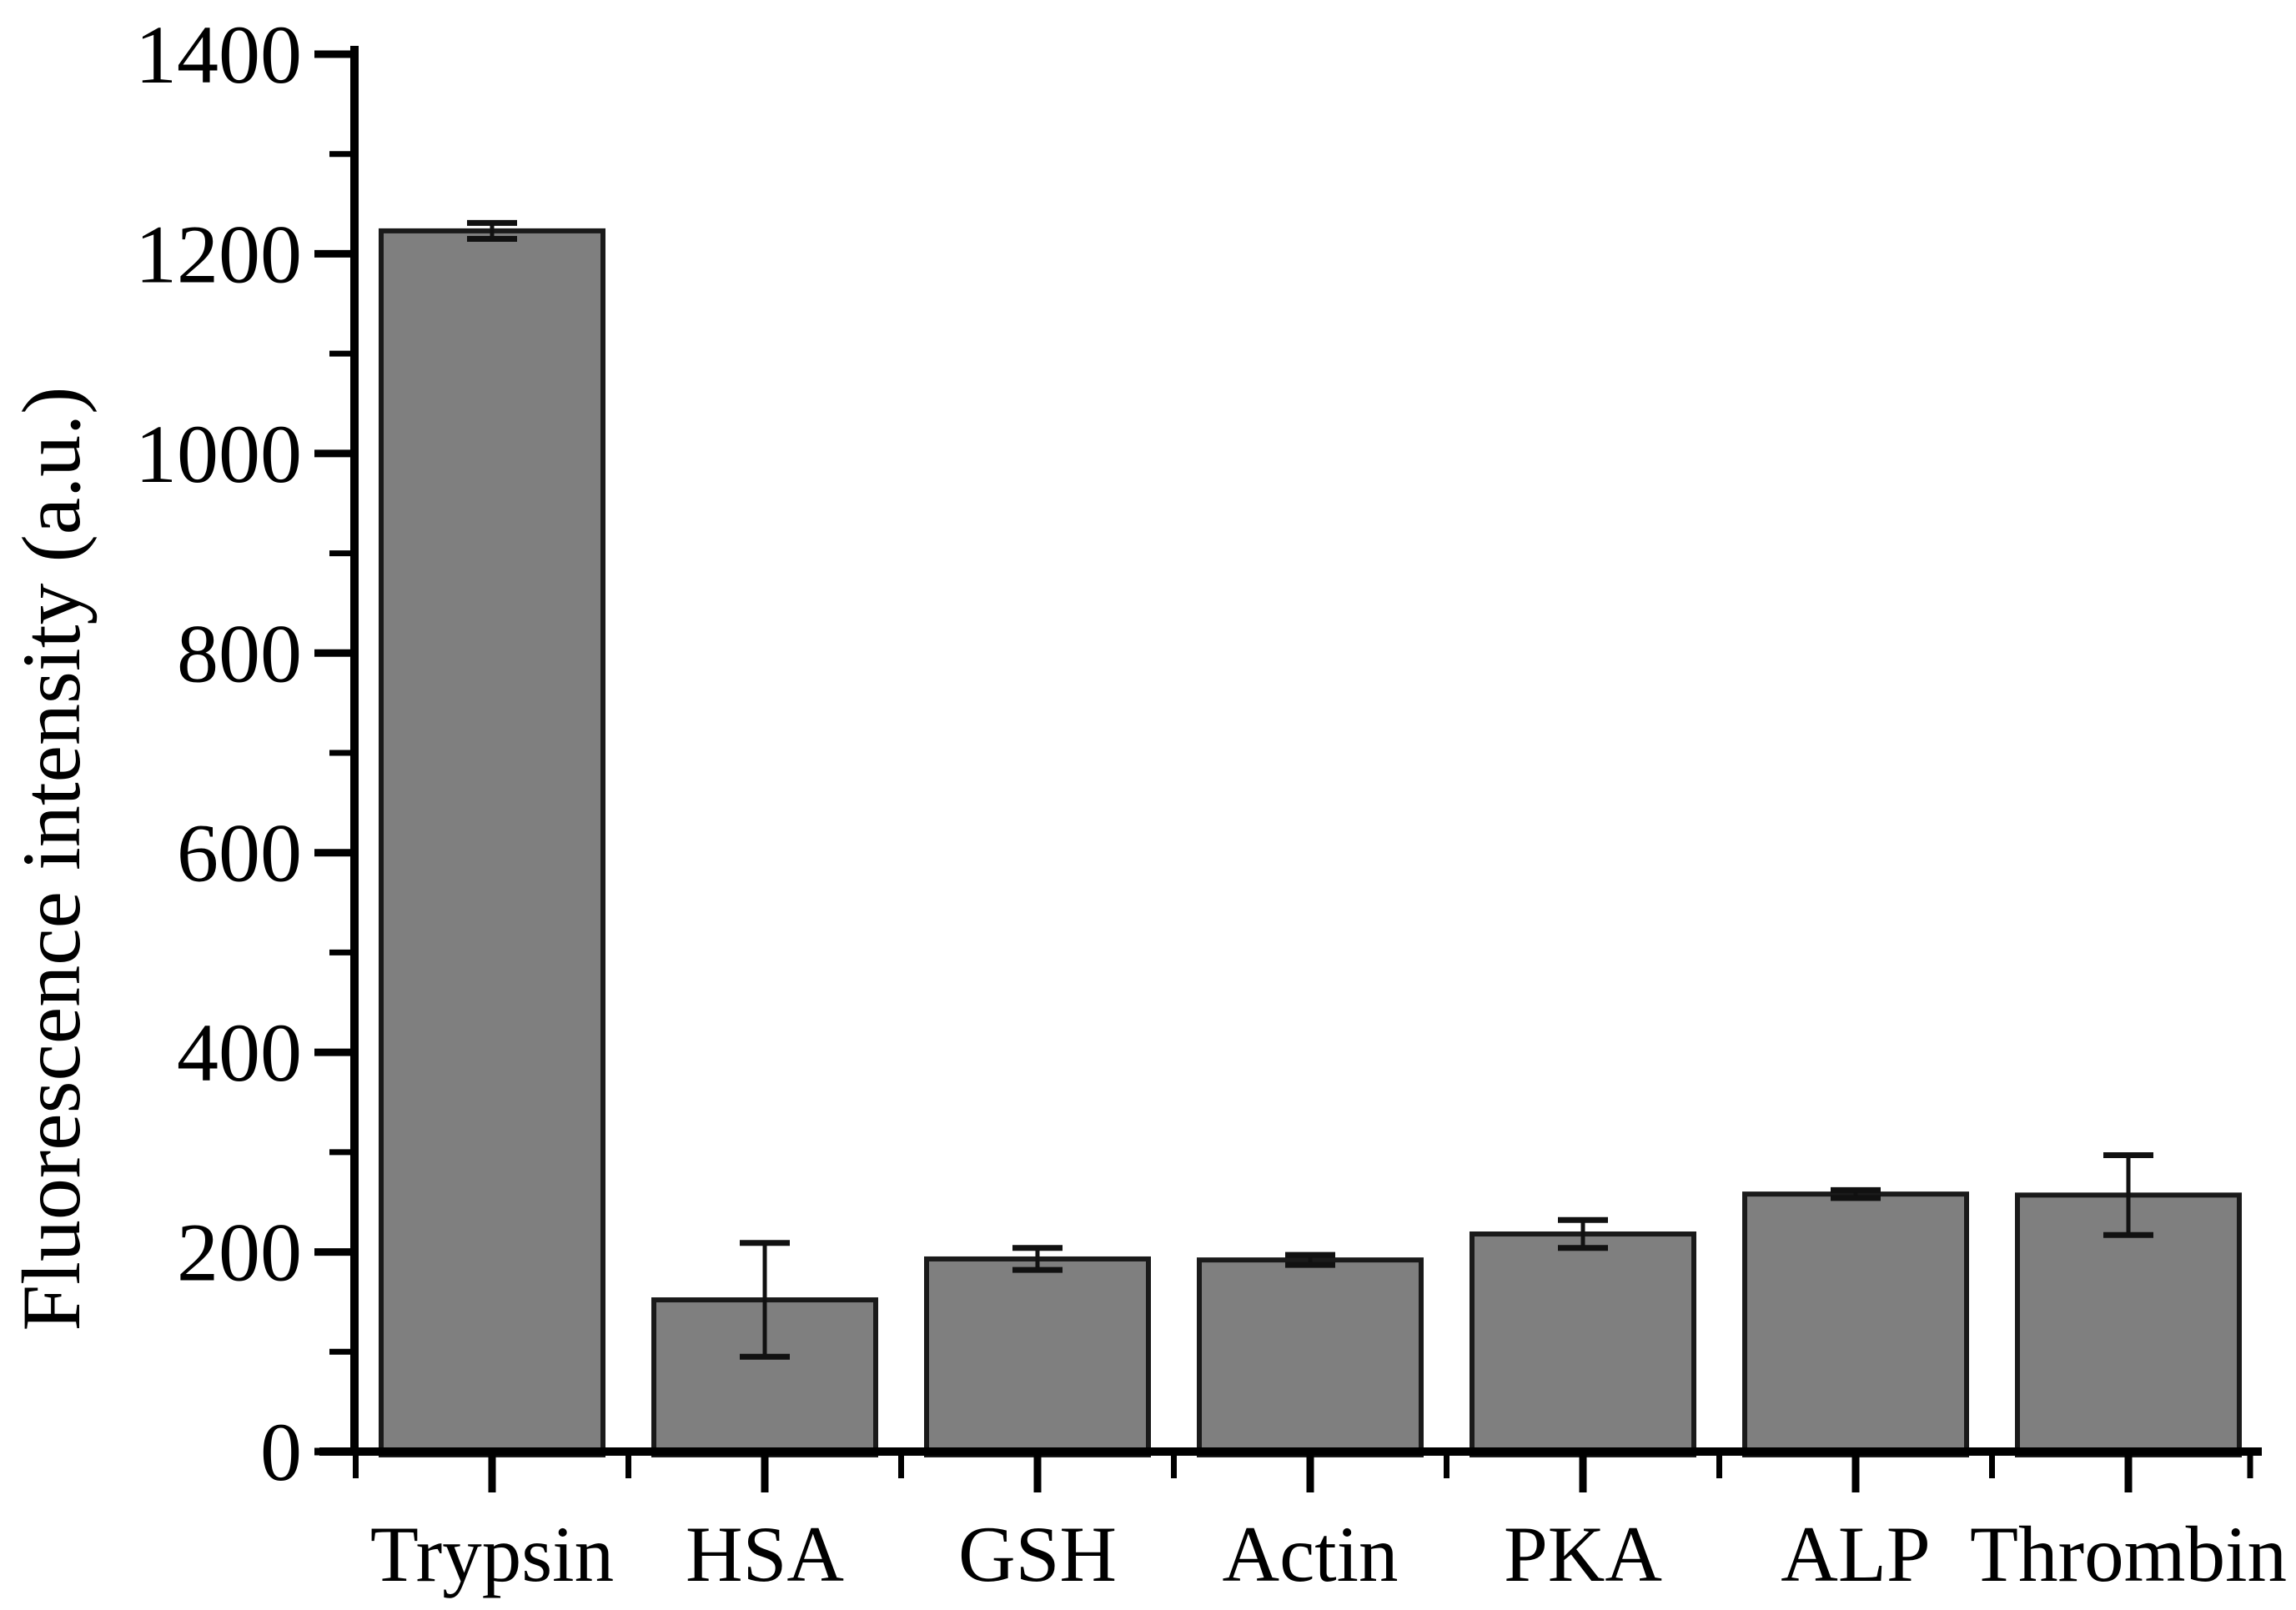  What do you see at coordinates (218, 753) in the screenshot?
I see `y-tick-labels: 0 200 400 600 800 1000 1200 1400` at bounding box center [218, 753].